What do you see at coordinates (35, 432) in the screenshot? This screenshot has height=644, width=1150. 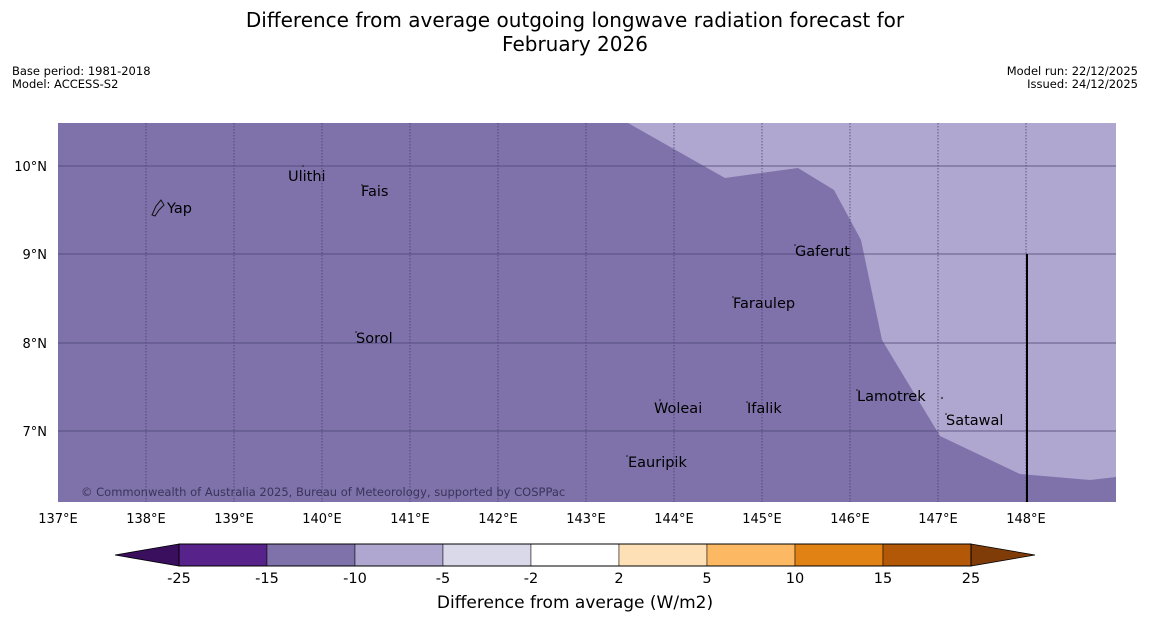 I see `lat-label-7n: 7°N` at bounding box center [35, 432].